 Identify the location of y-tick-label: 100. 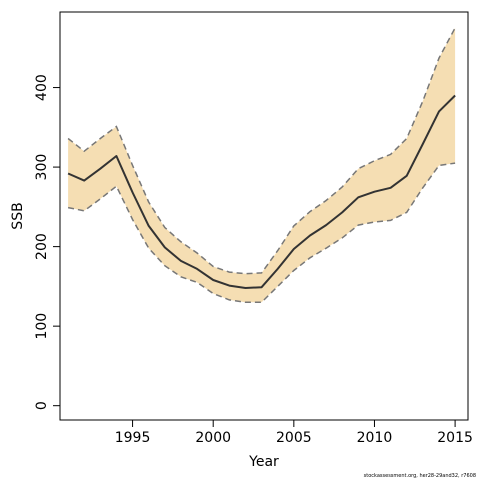
(42, 326).